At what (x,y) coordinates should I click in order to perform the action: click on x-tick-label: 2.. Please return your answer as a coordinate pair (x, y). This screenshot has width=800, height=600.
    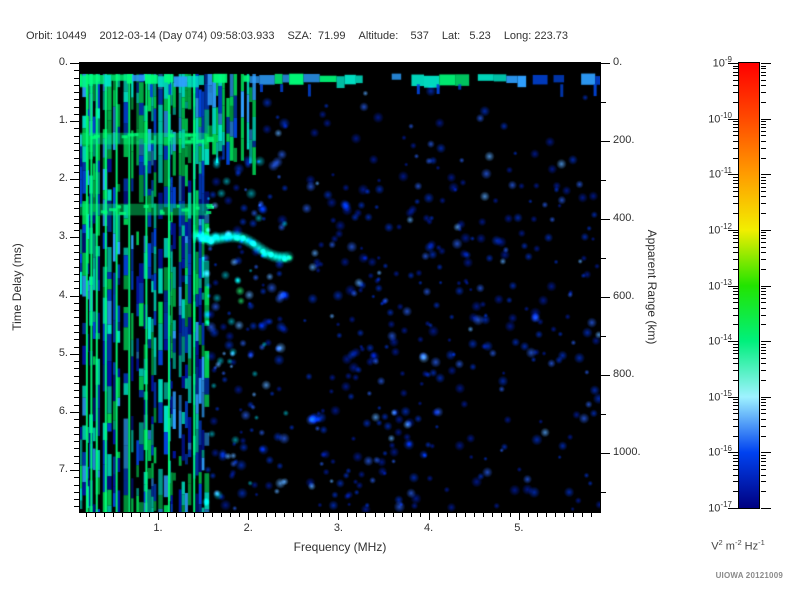
    Looking at the image, I should click on (248, 528).